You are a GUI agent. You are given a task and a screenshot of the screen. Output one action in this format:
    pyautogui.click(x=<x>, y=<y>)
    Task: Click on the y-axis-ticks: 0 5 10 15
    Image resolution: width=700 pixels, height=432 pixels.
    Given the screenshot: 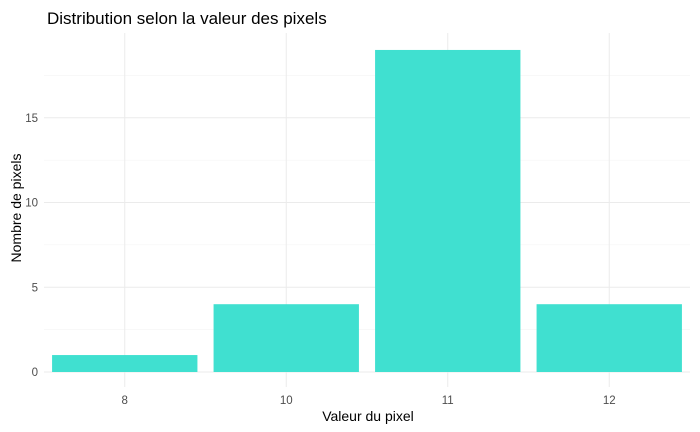 What is the action you would take?
    pyautogui.click(x=31, y=246)
    